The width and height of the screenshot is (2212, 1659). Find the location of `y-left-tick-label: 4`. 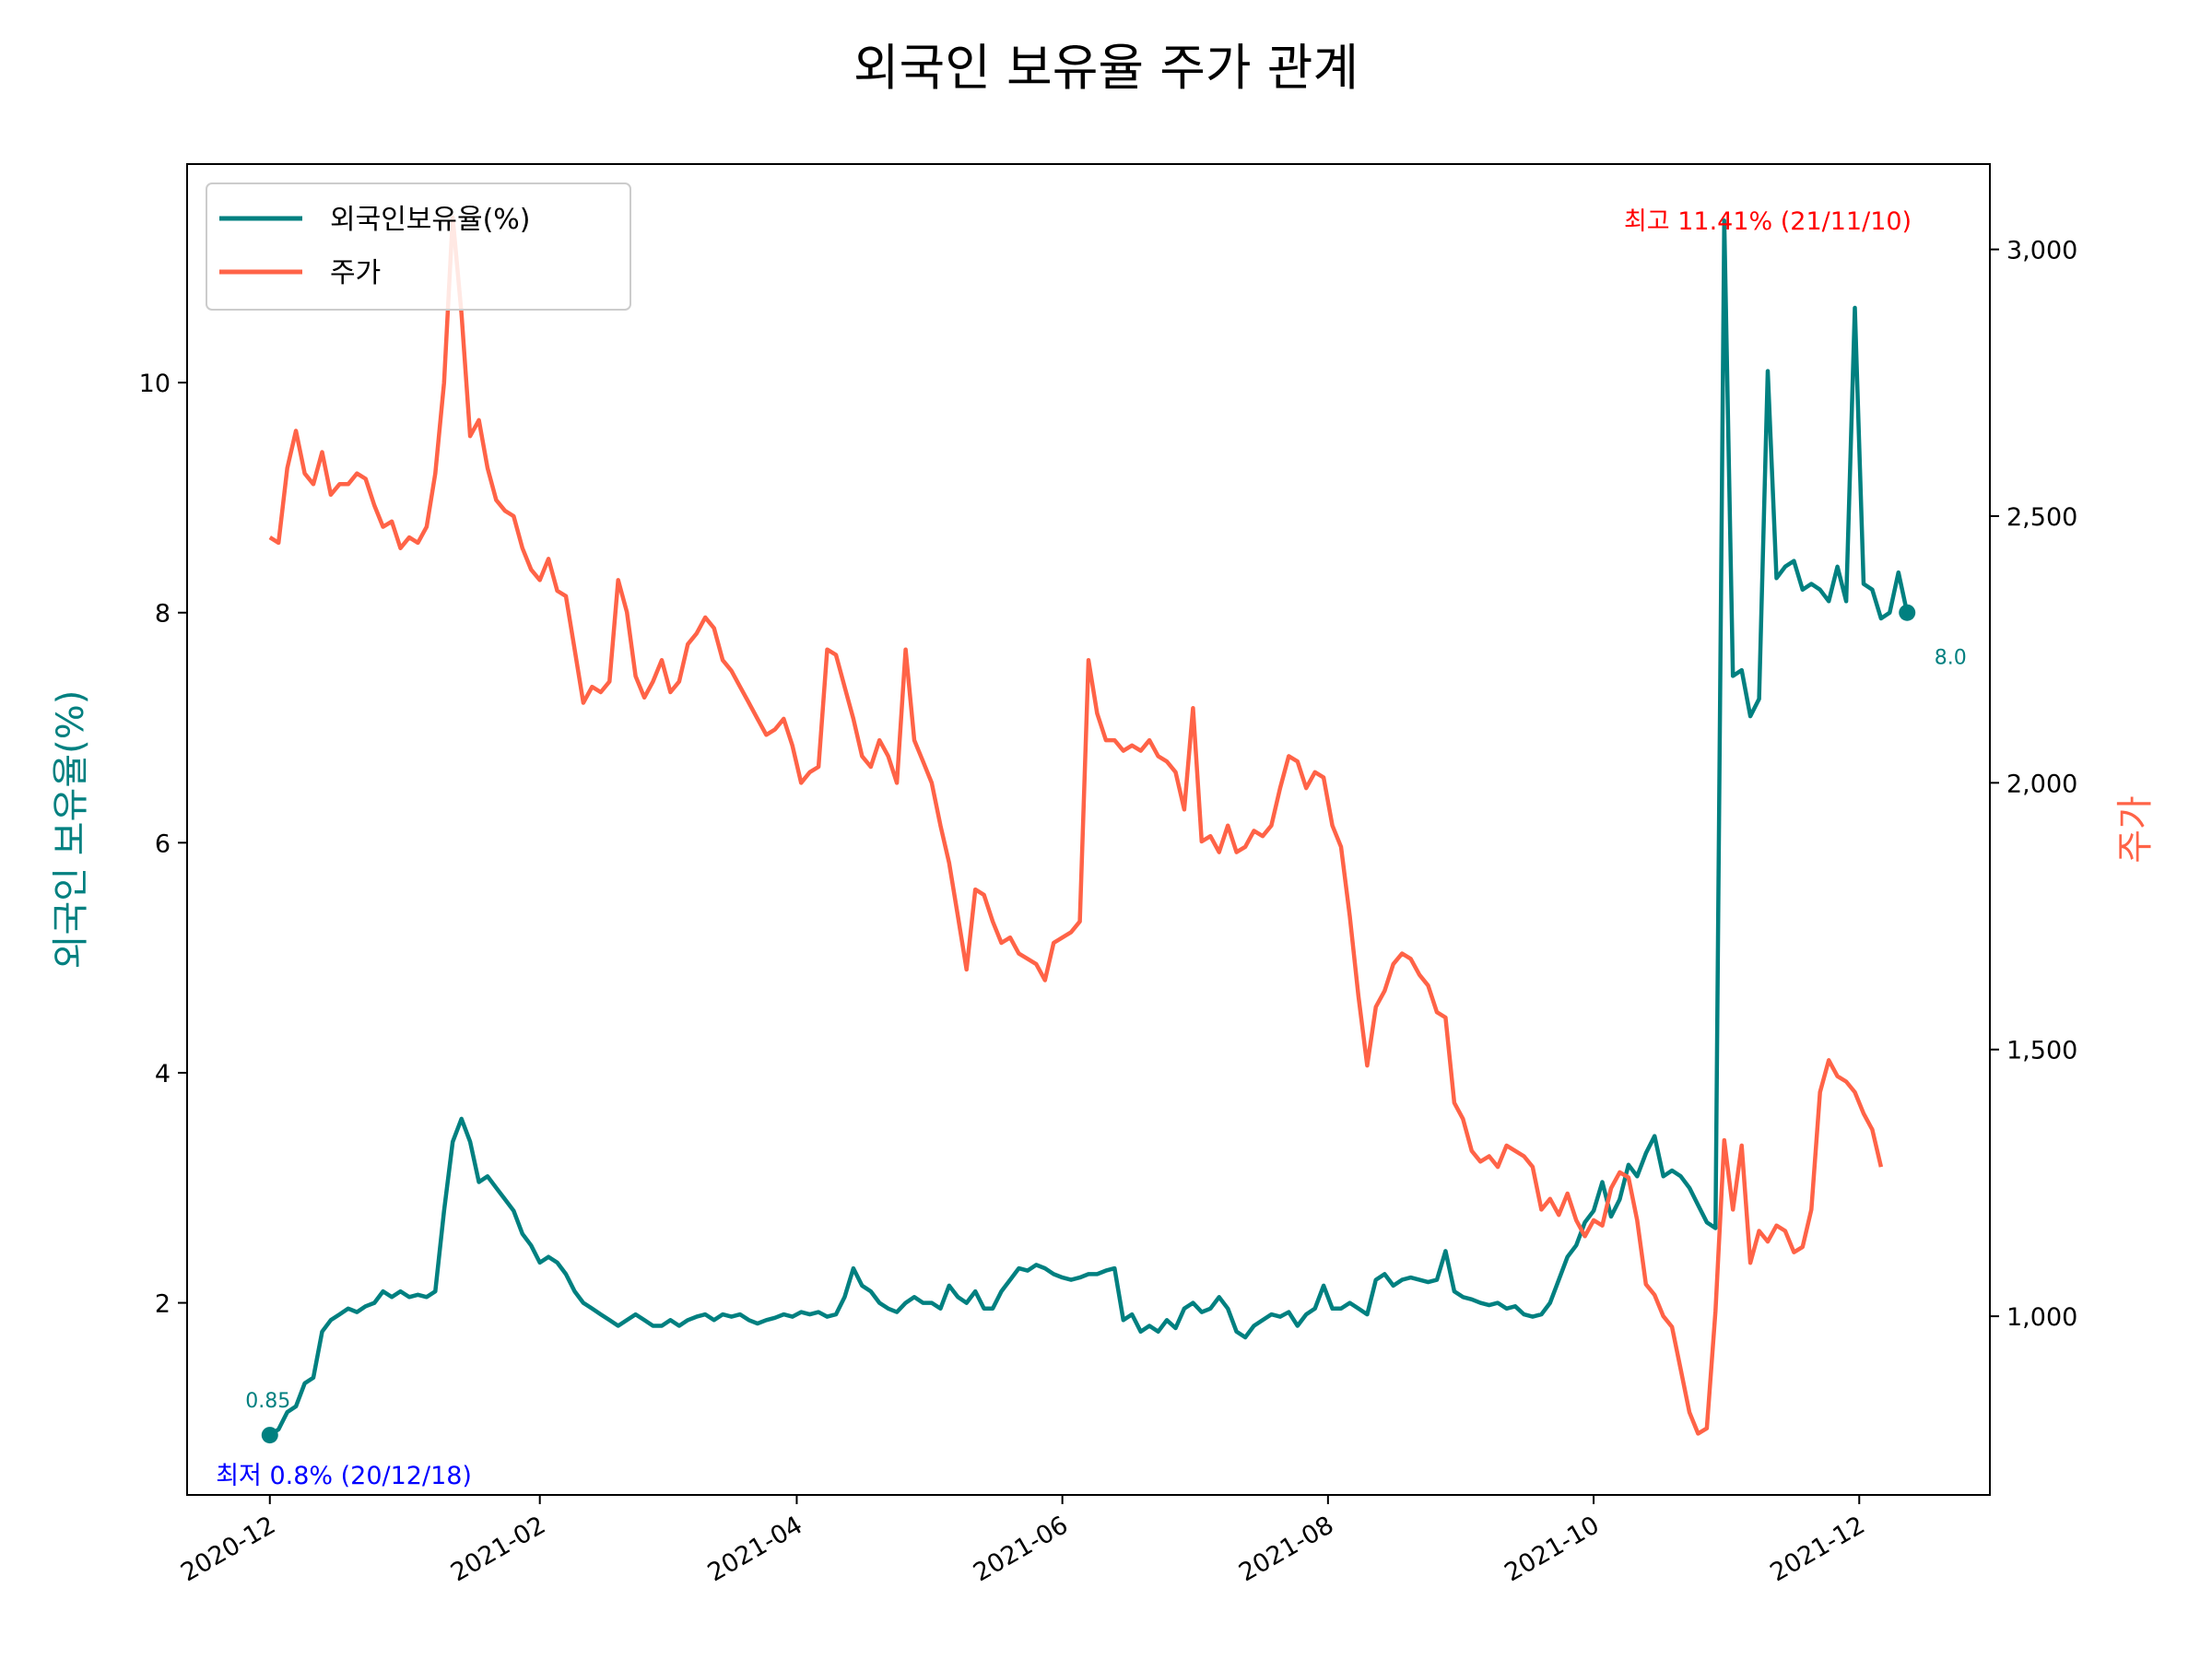

y-left-tick-label: 4 is located at coordinates (163, 1074).